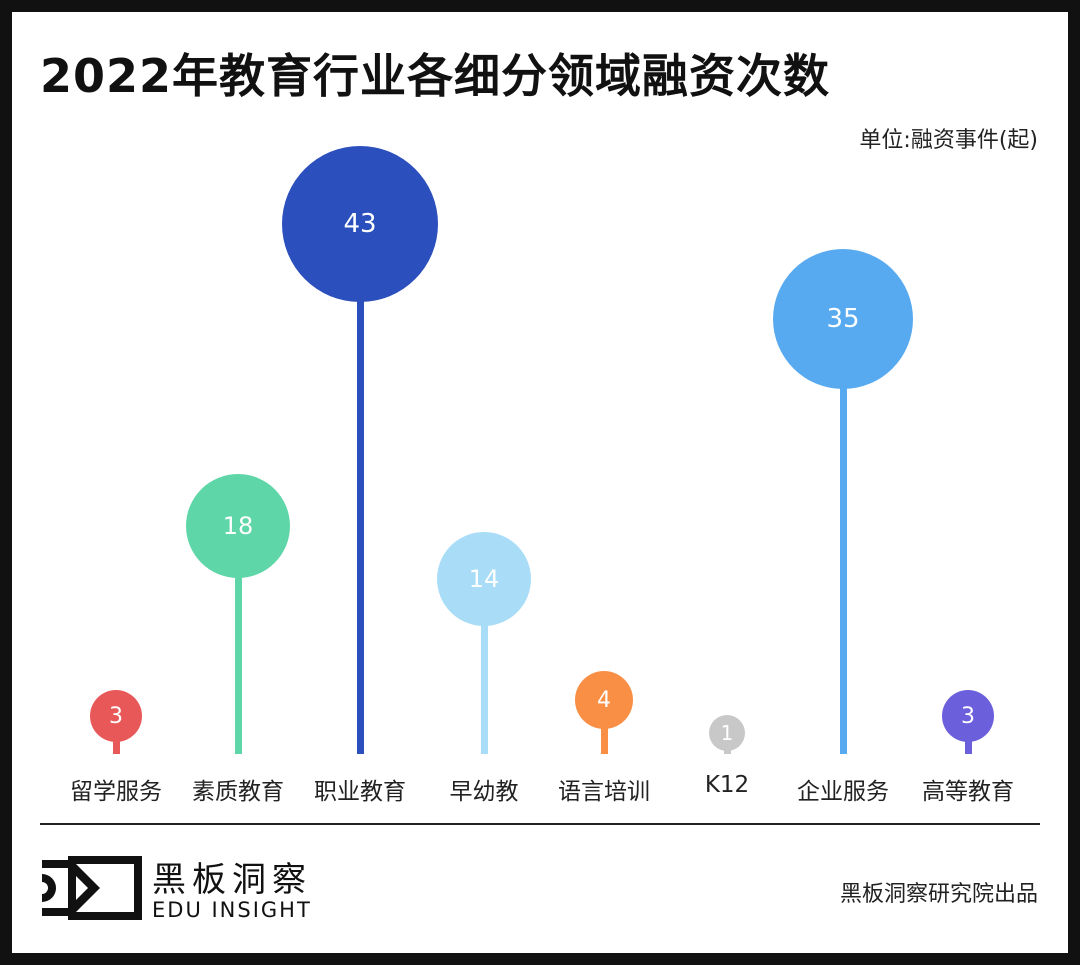 The width and height of the screenshot is (1080, 965). Describe the element at coordinates (92, 888) in the screenshot. I see `edu-insight-logo-icon` at that location.